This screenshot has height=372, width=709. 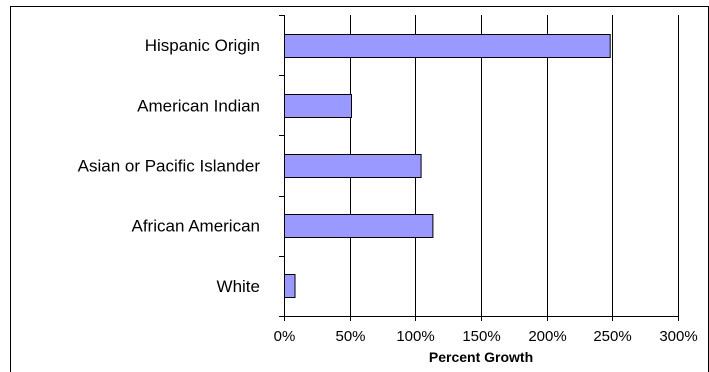 What do you see at coordinates (196, 226) in the screenshot?
I see `category-label: African American` at bounding box center [196, 226].